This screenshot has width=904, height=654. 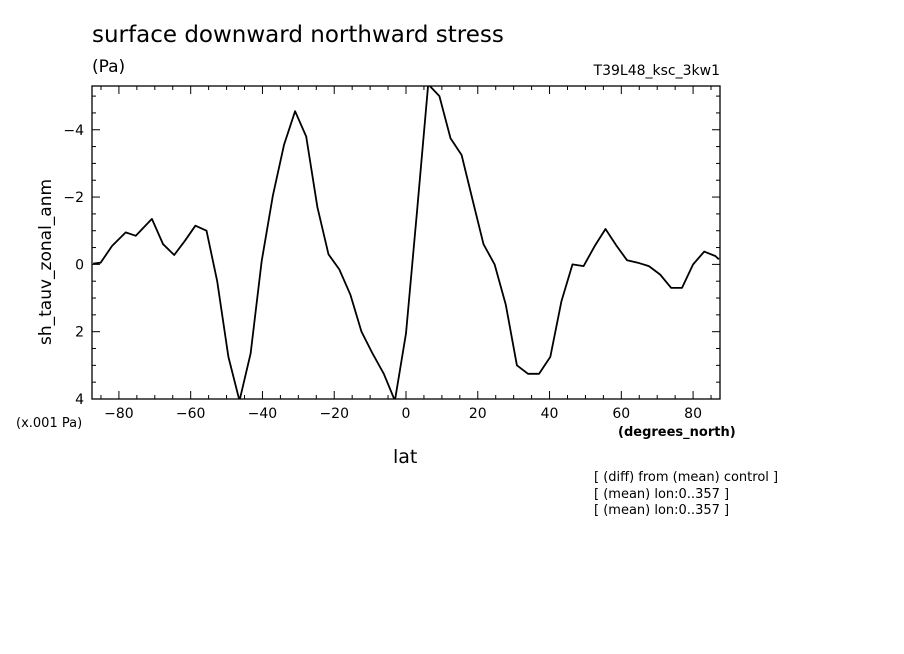 What do you see at coordinates (406, 414) in the screenshot?
I see `x-tick-label: 0` at bounding box center [406, 414].